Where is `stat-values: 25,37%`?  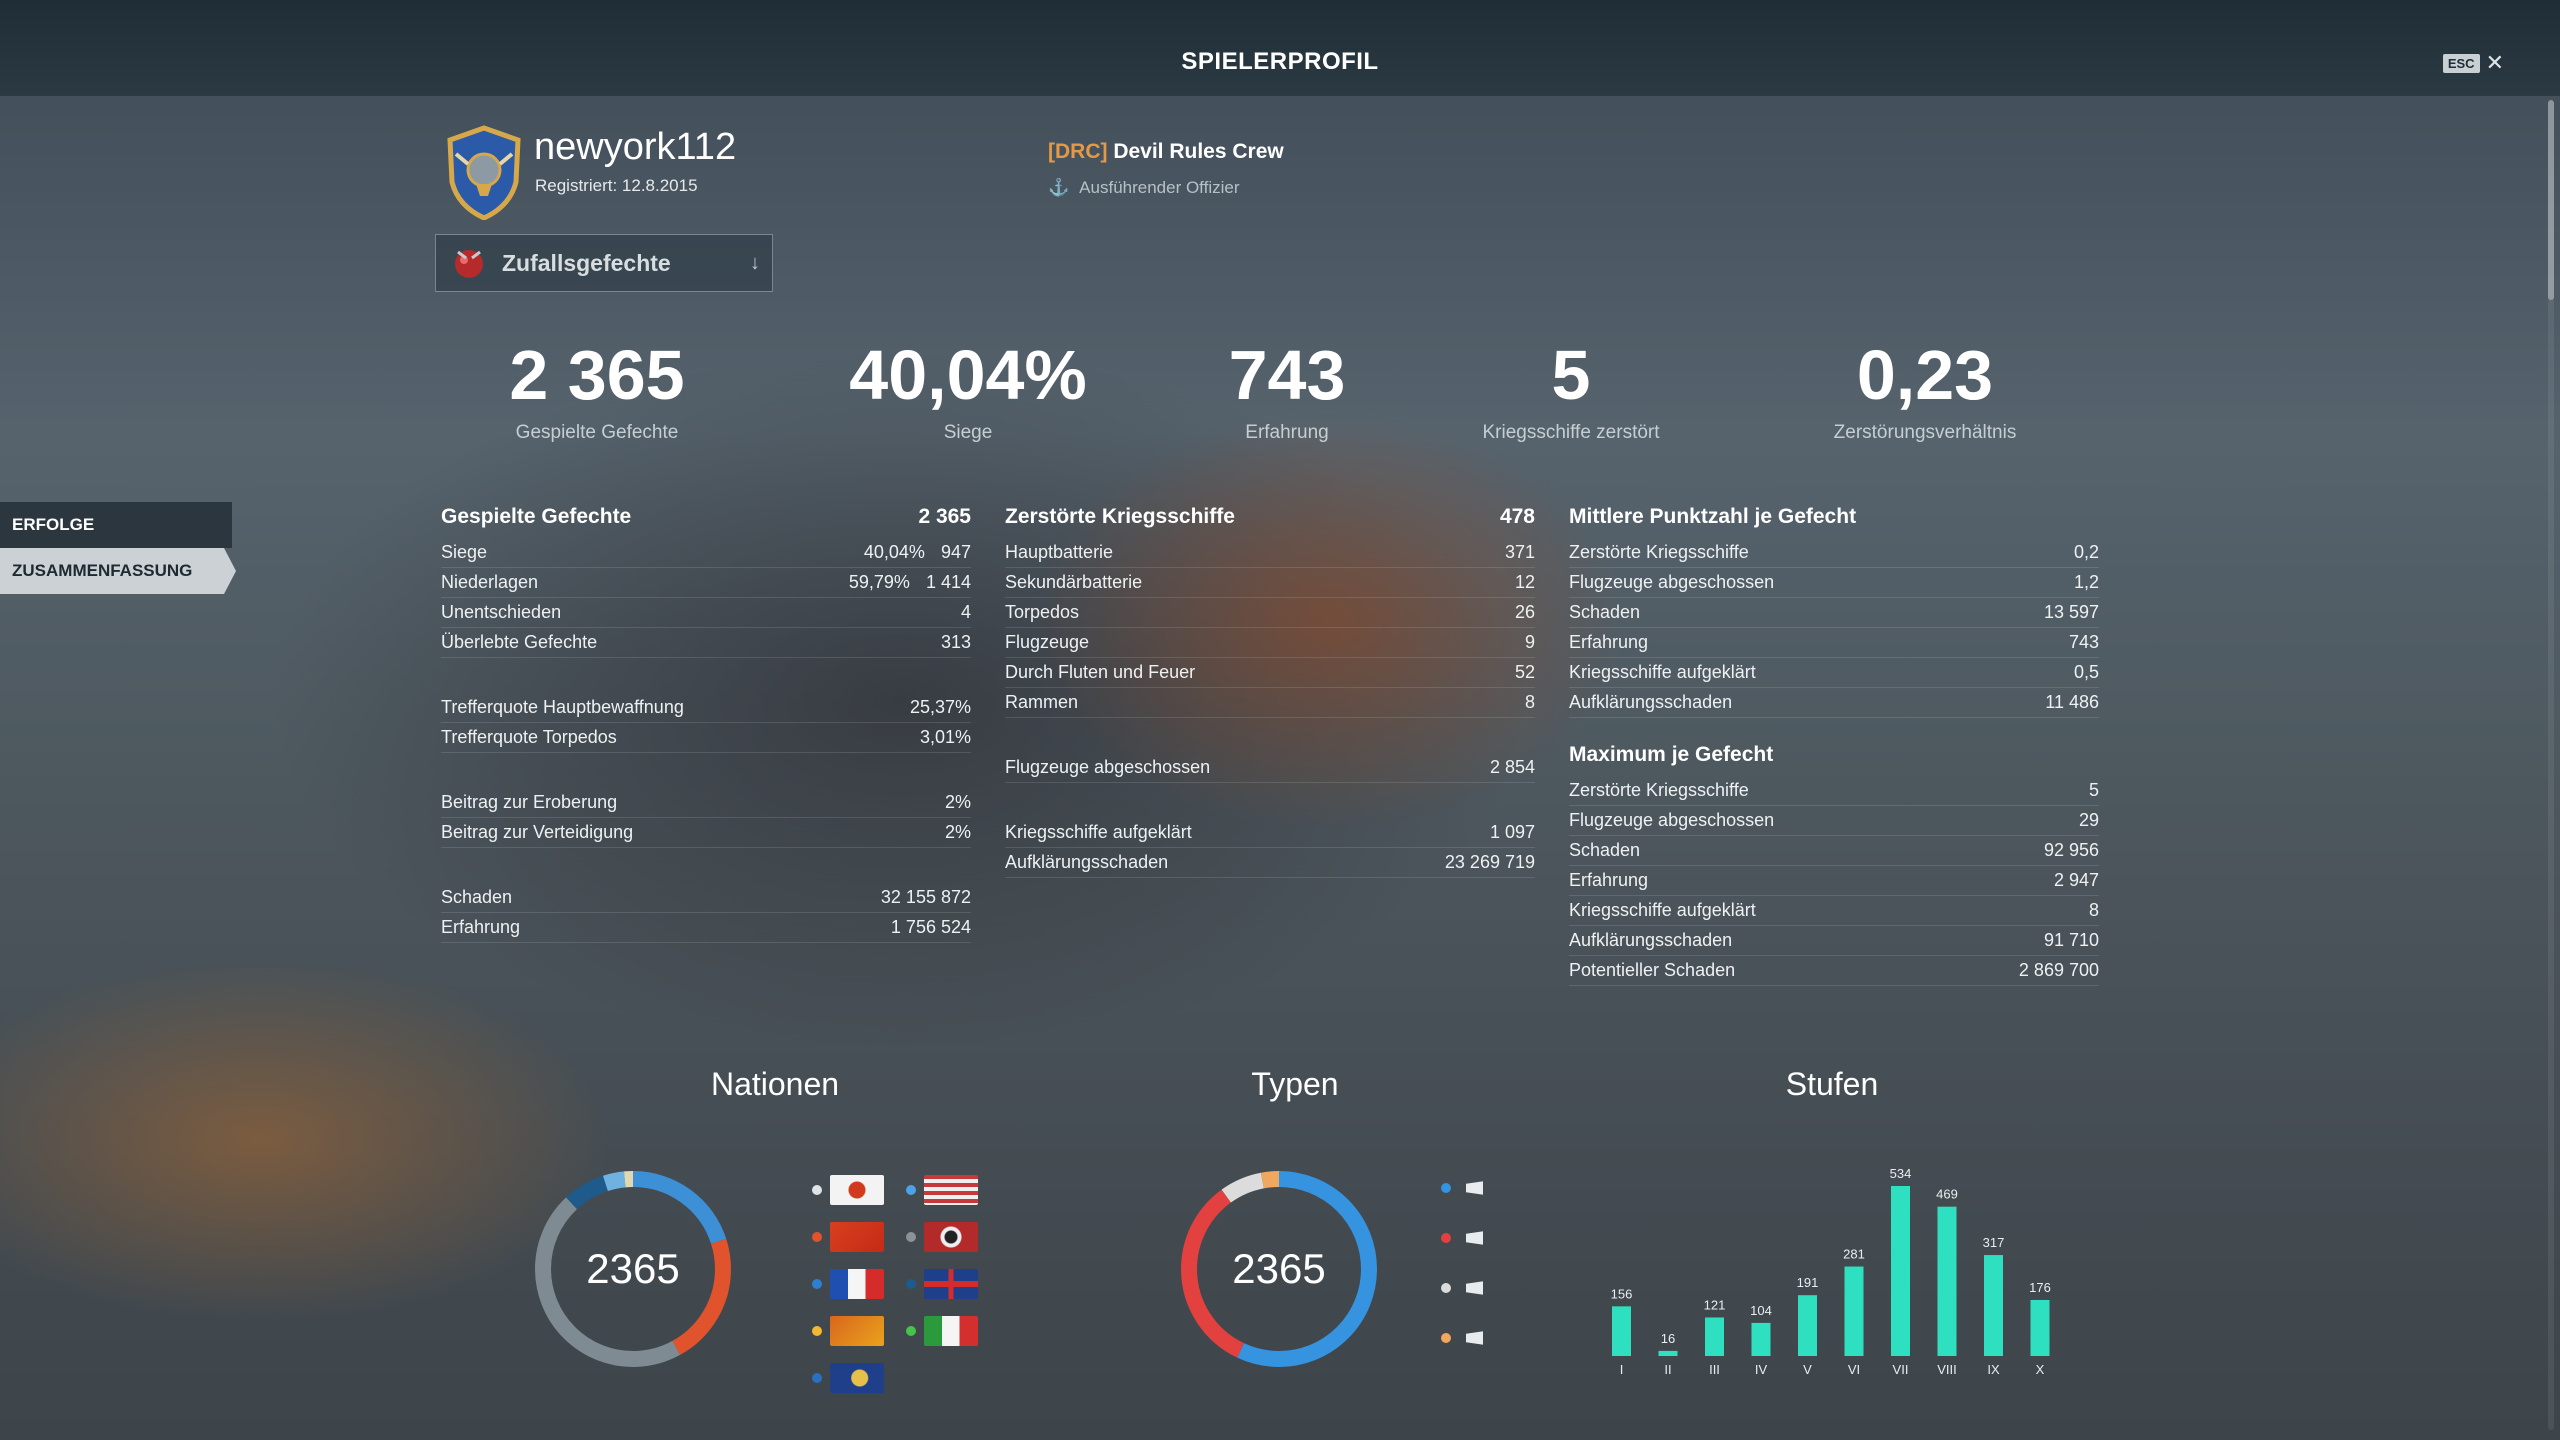
stat-values: 25,37% is located at coordinates (940, 707).